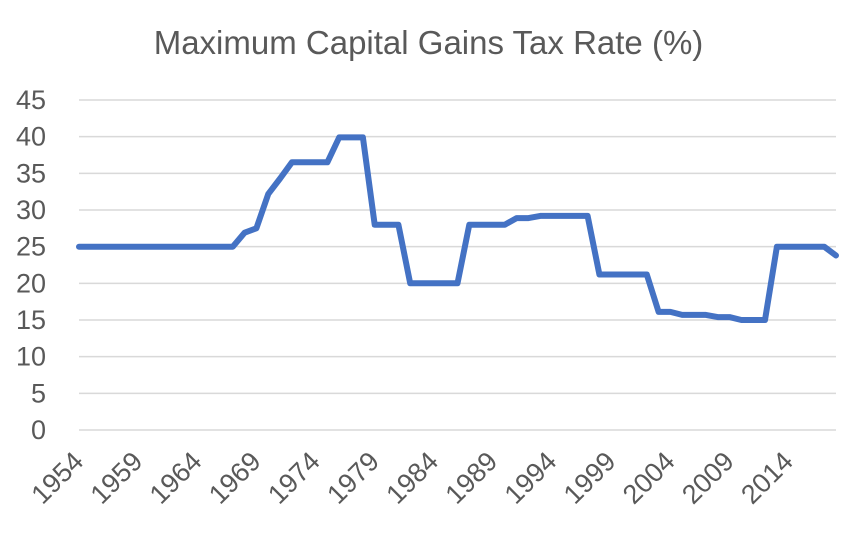  Describe the element at coordinates (31, 283) in the screenshot. I see `y-tick-label: 20` at that location.